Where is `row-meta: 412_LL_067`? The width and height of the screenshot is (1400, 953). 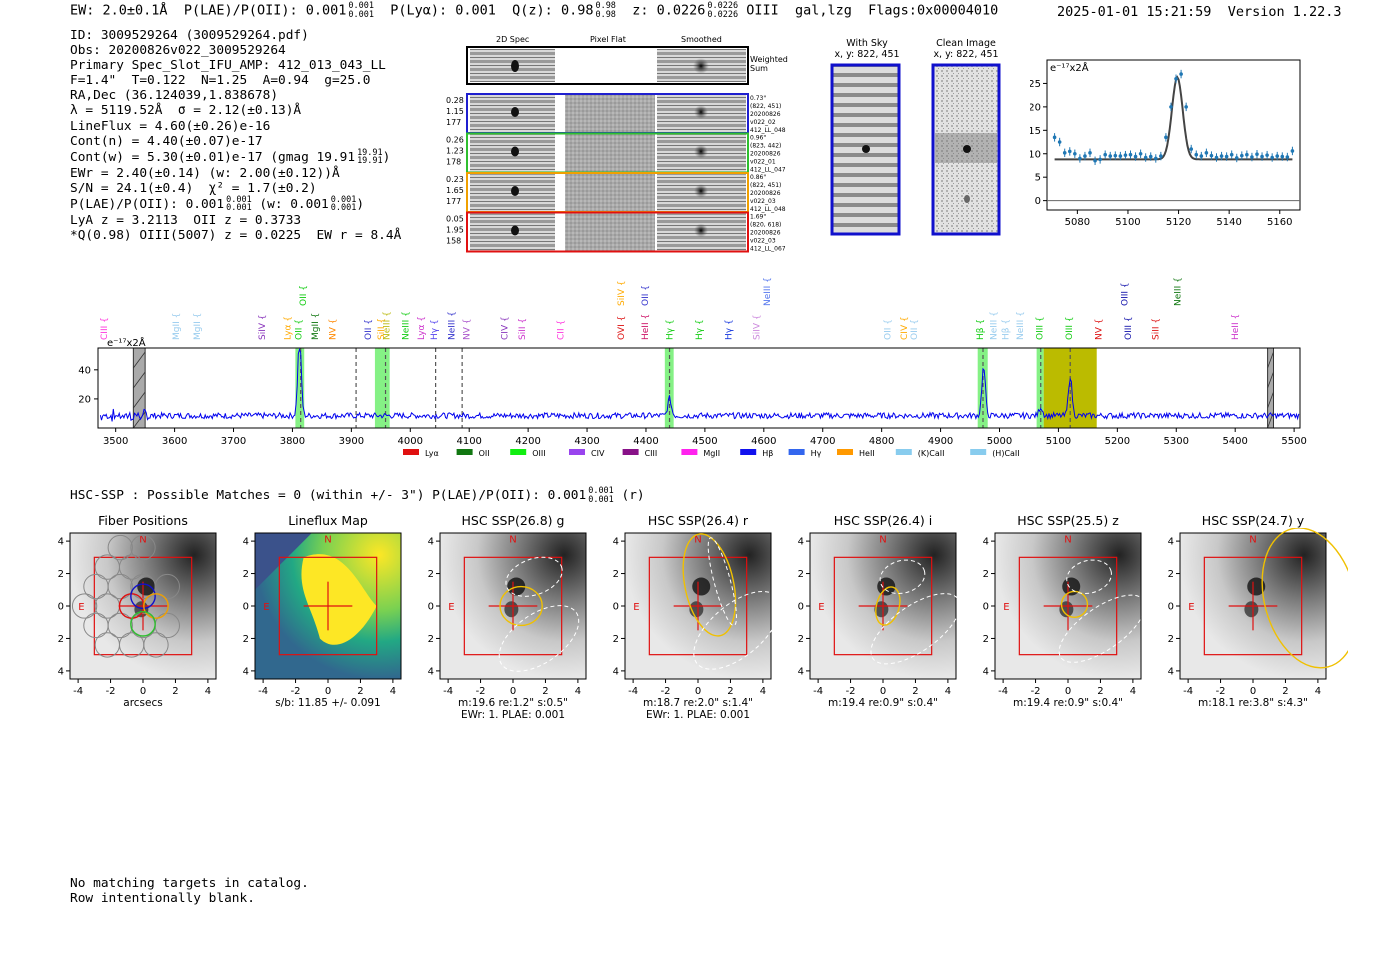
row-meta: 412_LL_067 is located at coordinates (768, 249).